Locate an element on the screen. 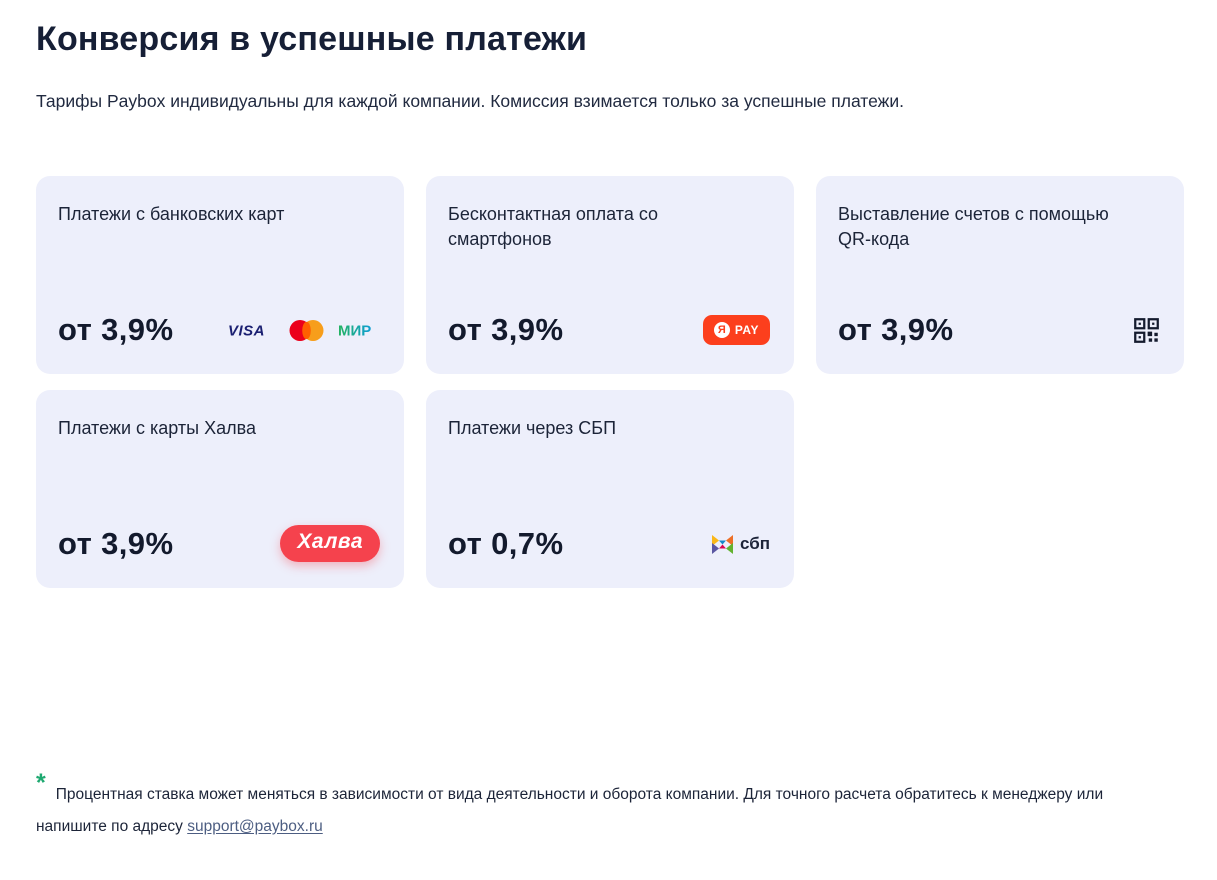 The image size is (1217, 880). mastercard-icon is located at coordinates (306, 330).